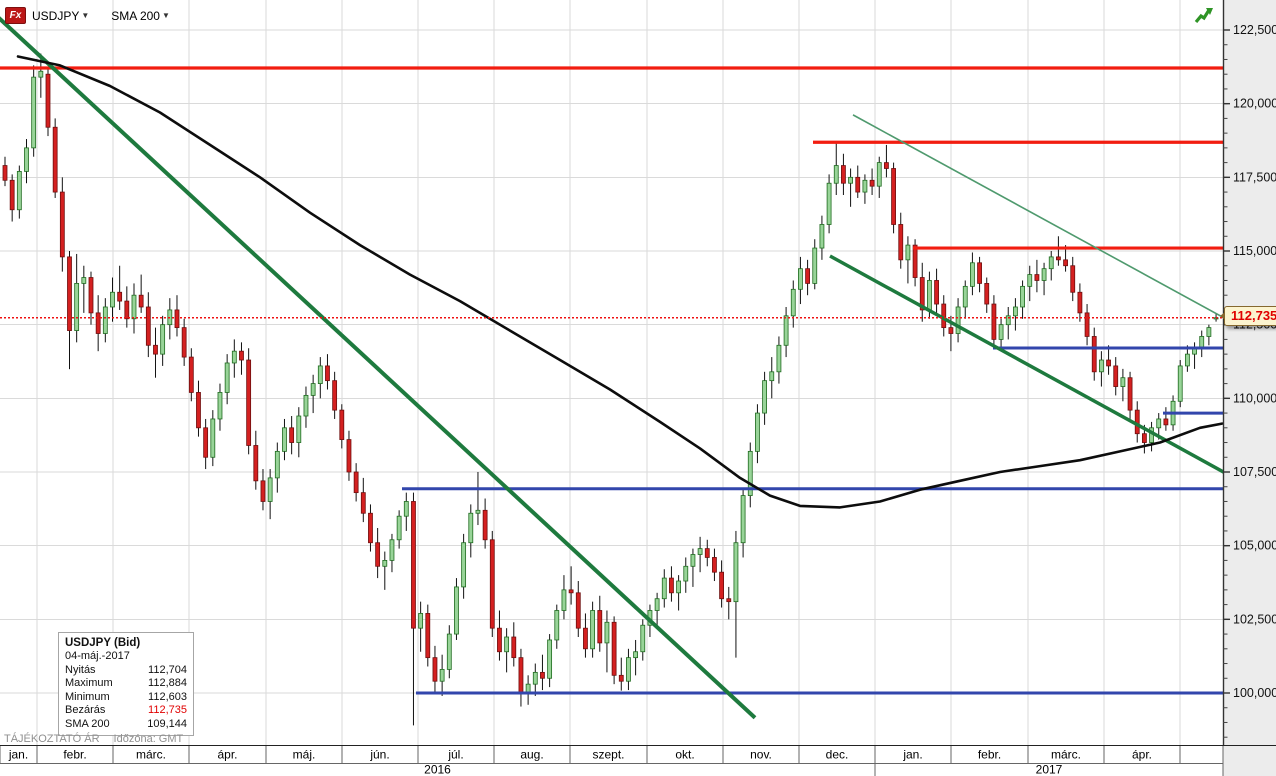 The height and width of the screenshot is (776, 1276). Describe the element at coordinates (1026, 364) in the screenshot. I see `trendline` at that location.